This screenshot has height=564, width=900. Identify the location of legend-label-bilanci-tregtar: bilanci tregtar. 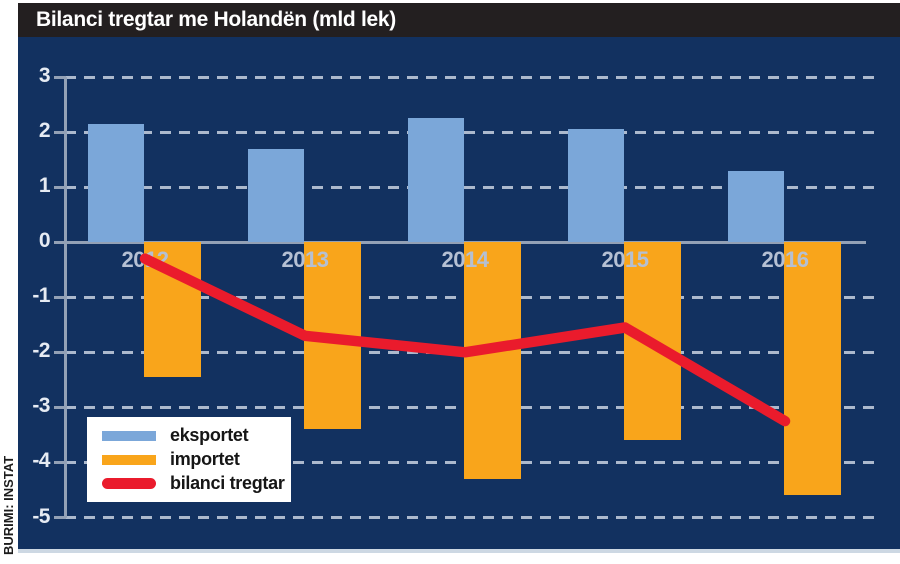
(227, 483).